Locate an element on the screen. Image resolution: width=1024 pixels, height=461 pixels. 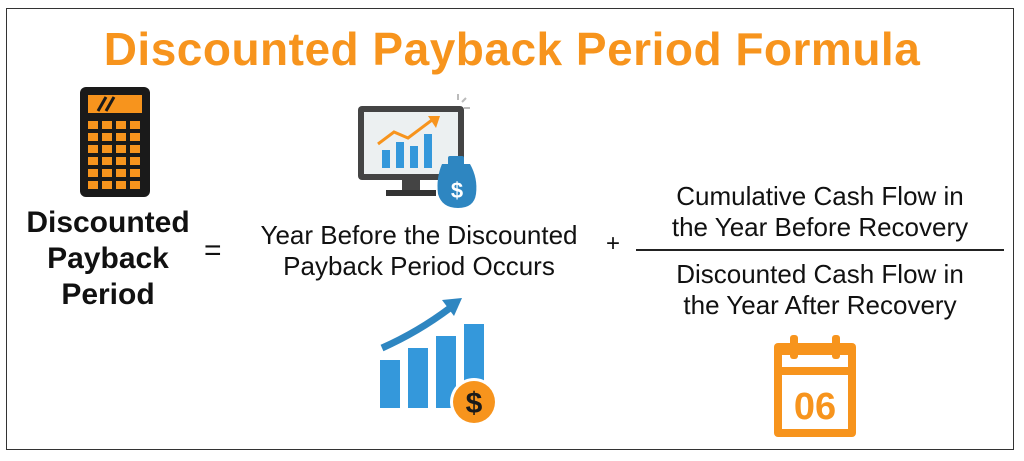
calendar-icon: 06 is located at coordinates (815, 386).